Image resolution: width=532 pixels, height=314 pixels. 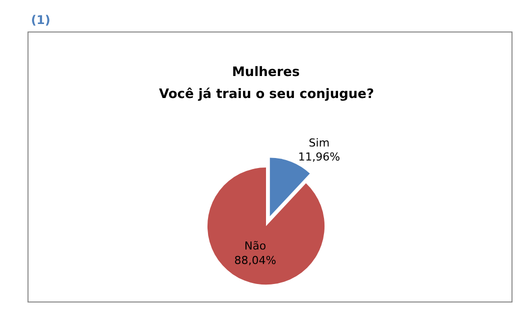 I want to click on data-label: 88,04%, so click(x=255, y=260).